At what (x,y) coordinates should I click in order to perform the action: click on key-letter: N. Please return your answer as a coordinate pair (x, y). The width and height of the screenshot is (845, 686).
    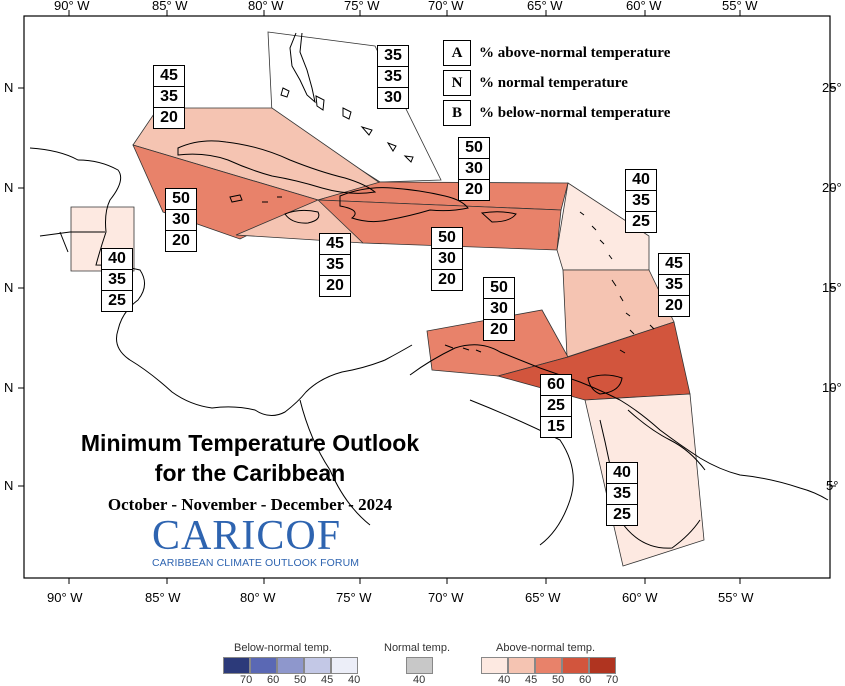
    Looking at the image, I should click on (457, 83).